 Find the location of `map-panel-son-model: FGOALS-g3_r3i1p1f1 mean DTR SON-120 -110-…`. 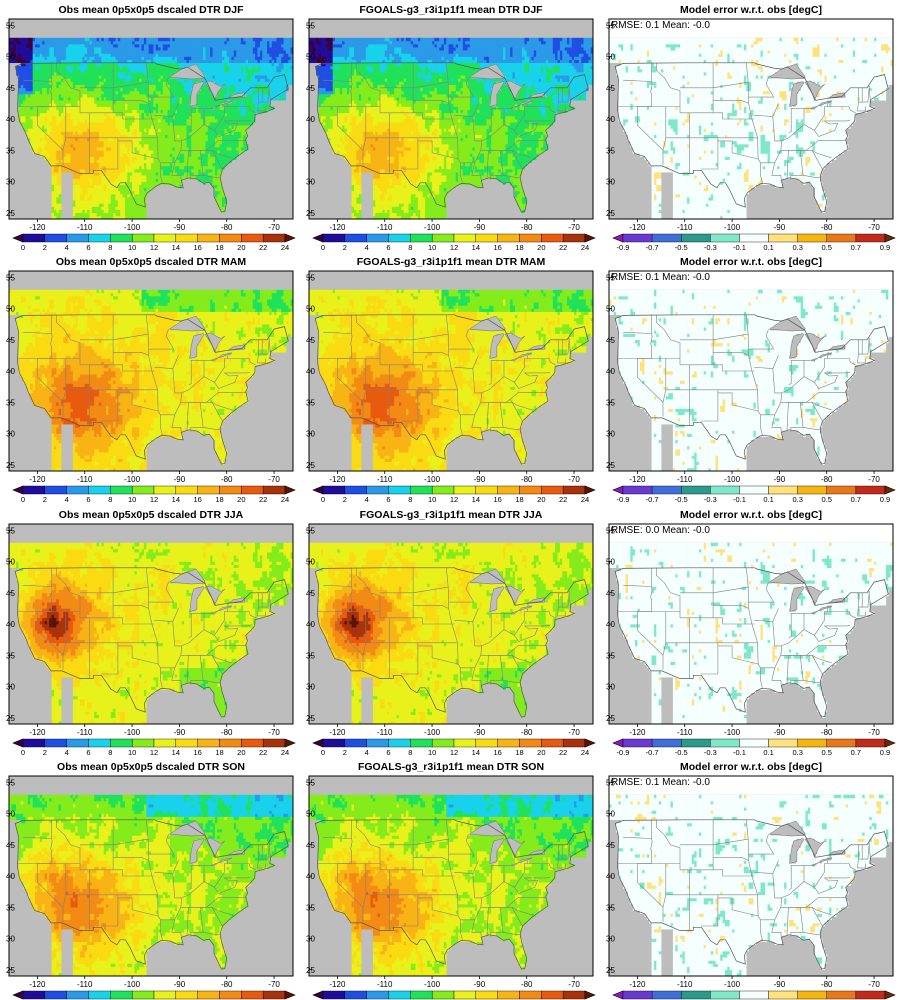

map-panel-son-model: FGOALS-g3_r3i1p1f1 mean DTR SON-120 -110-… is located at coordinates (450, 880).